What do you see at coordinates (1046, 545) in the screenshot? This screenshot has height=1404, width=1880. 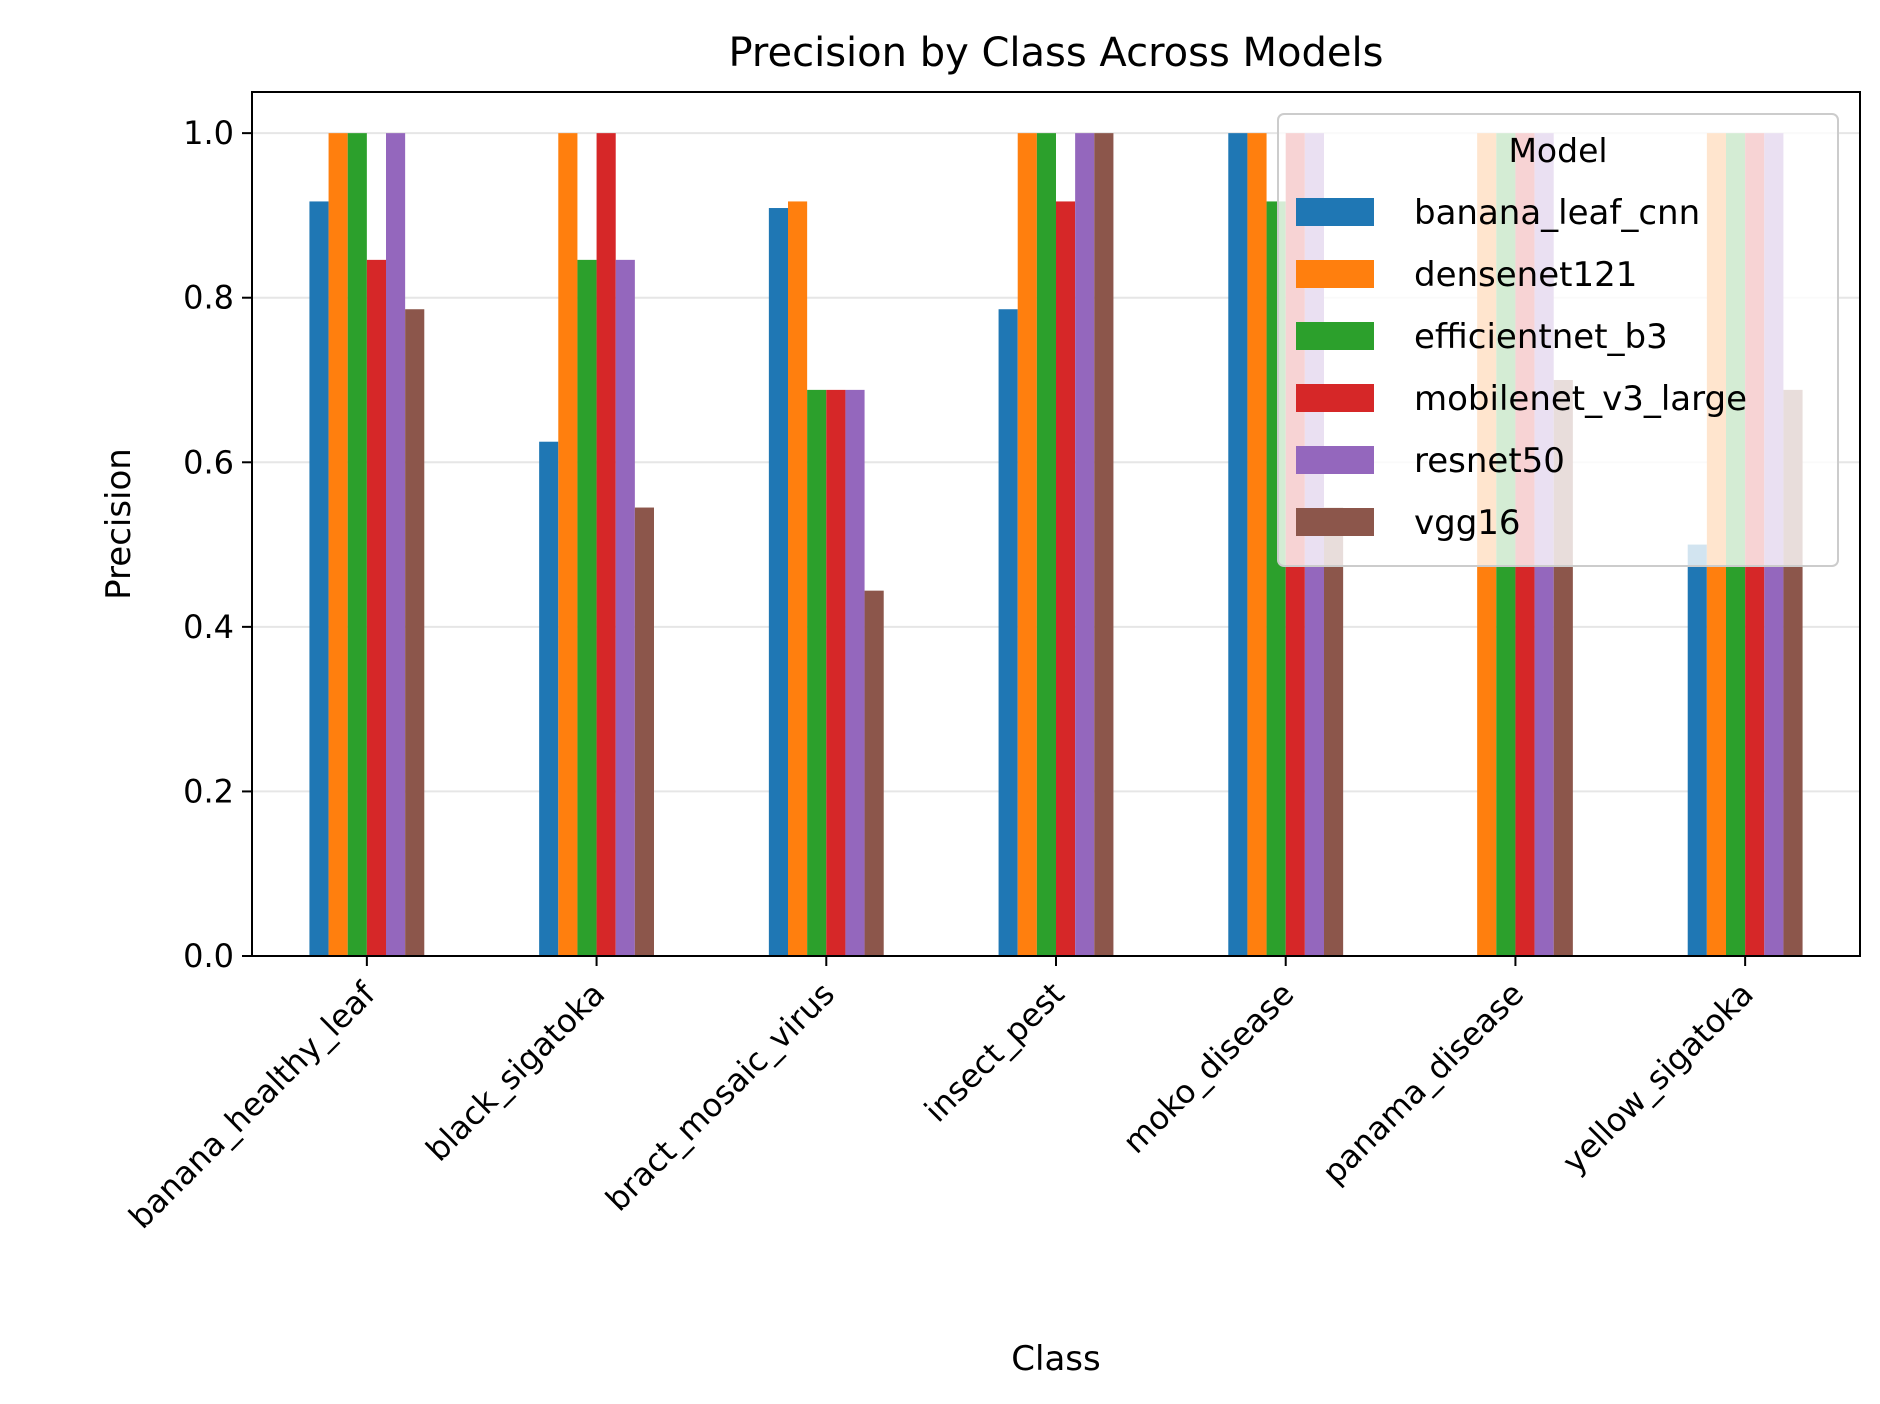 I see `bar-efficientnet_b3-insect_pest` at bounding box center [1046, 545].